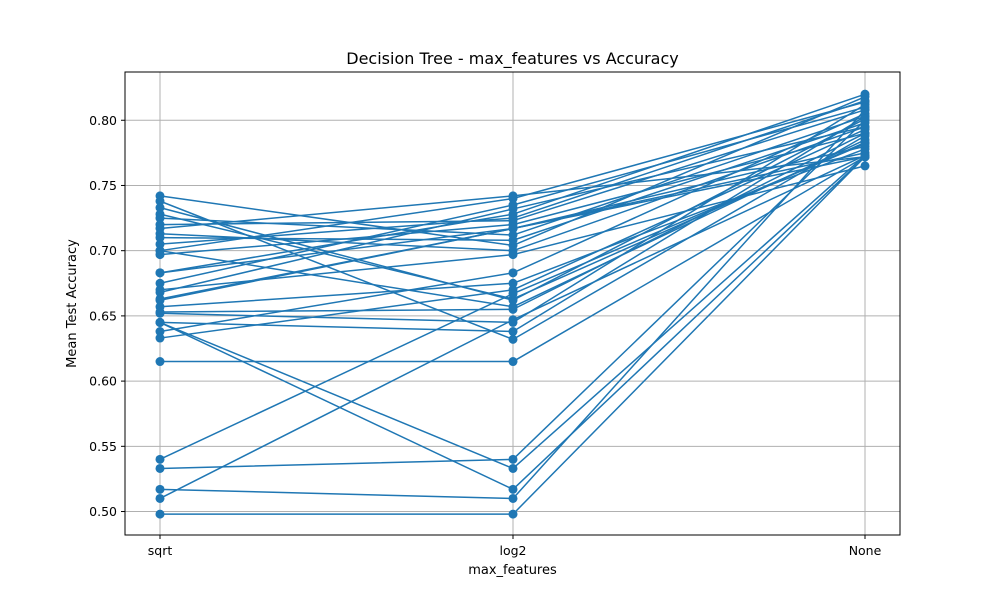 The height and width of the screenshot is (600, 1000). What do you see at coordinates (512, 570) in the screenshot?
I see `x-axis-label: max_features` at bounding box center [512, 570].